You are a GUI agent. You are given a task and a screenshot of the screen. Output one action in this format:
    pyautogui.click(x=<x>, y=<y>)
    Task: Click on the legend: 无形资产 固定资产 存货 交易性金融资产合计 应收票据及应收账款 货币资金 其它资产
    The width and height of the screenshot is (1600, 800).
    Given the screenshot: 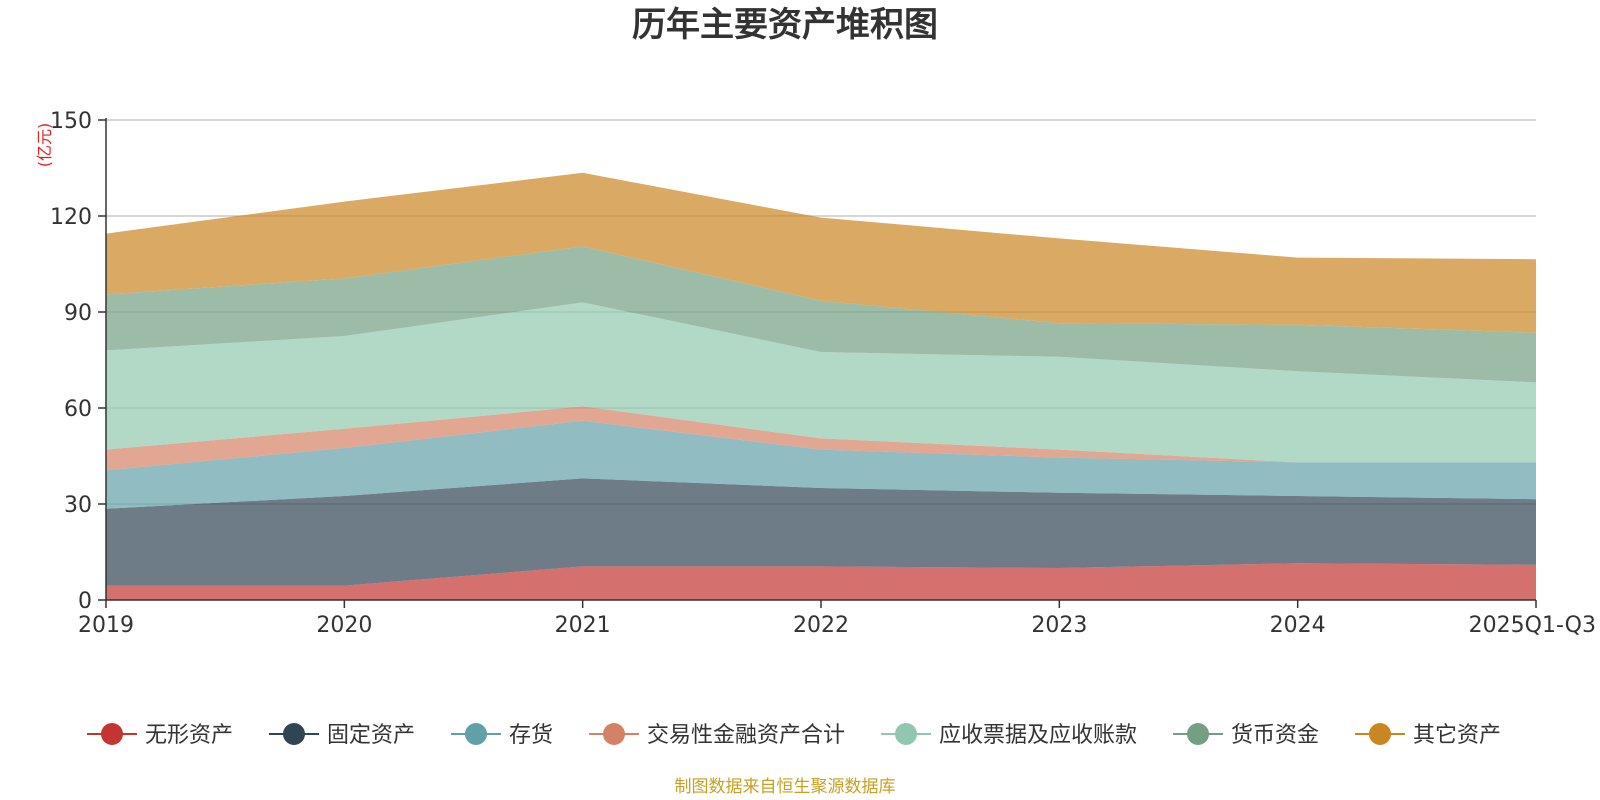 What is the action you would take?
    pyautogui.click(x=794, y=735)
    